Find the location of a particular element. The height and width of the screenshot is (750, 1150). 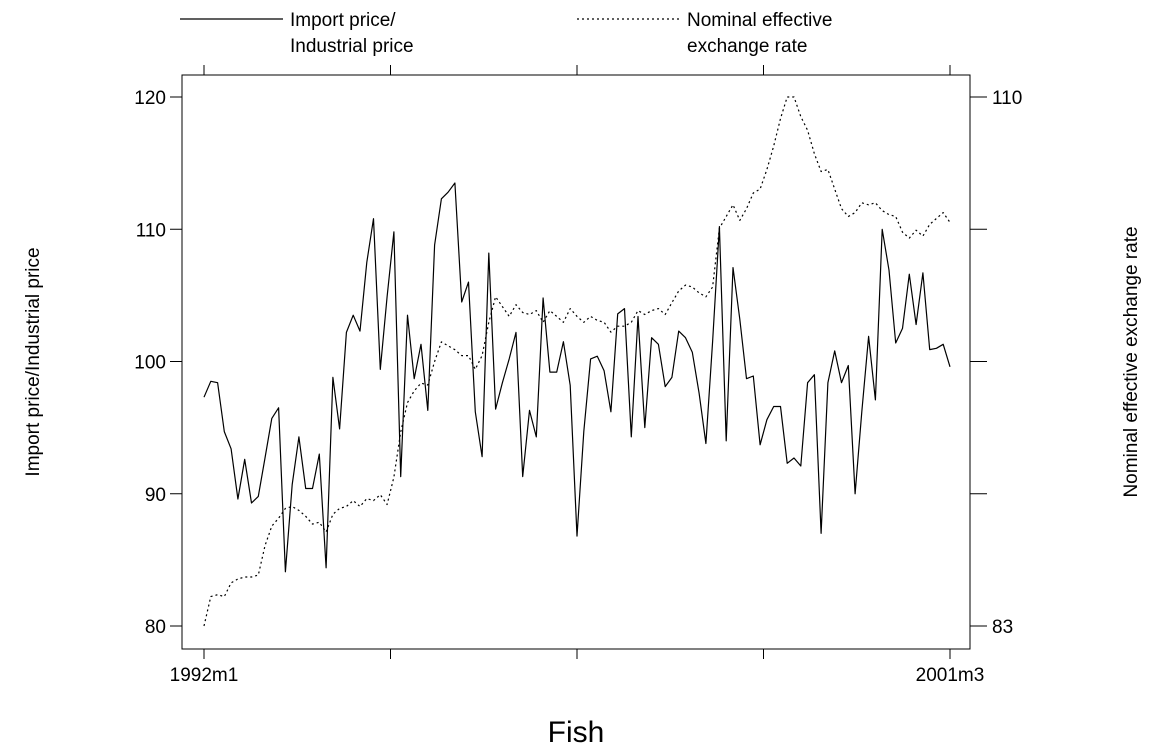

legend-label-exchange-line2: exchange rate is located at coordinates (747, 46).